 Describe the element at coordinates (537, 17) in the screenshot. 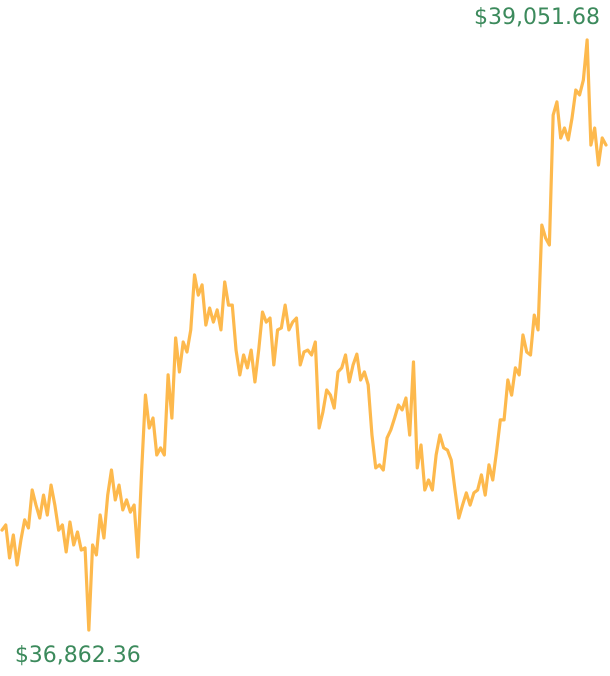

I see `value-label: $39,051.68` at that location.